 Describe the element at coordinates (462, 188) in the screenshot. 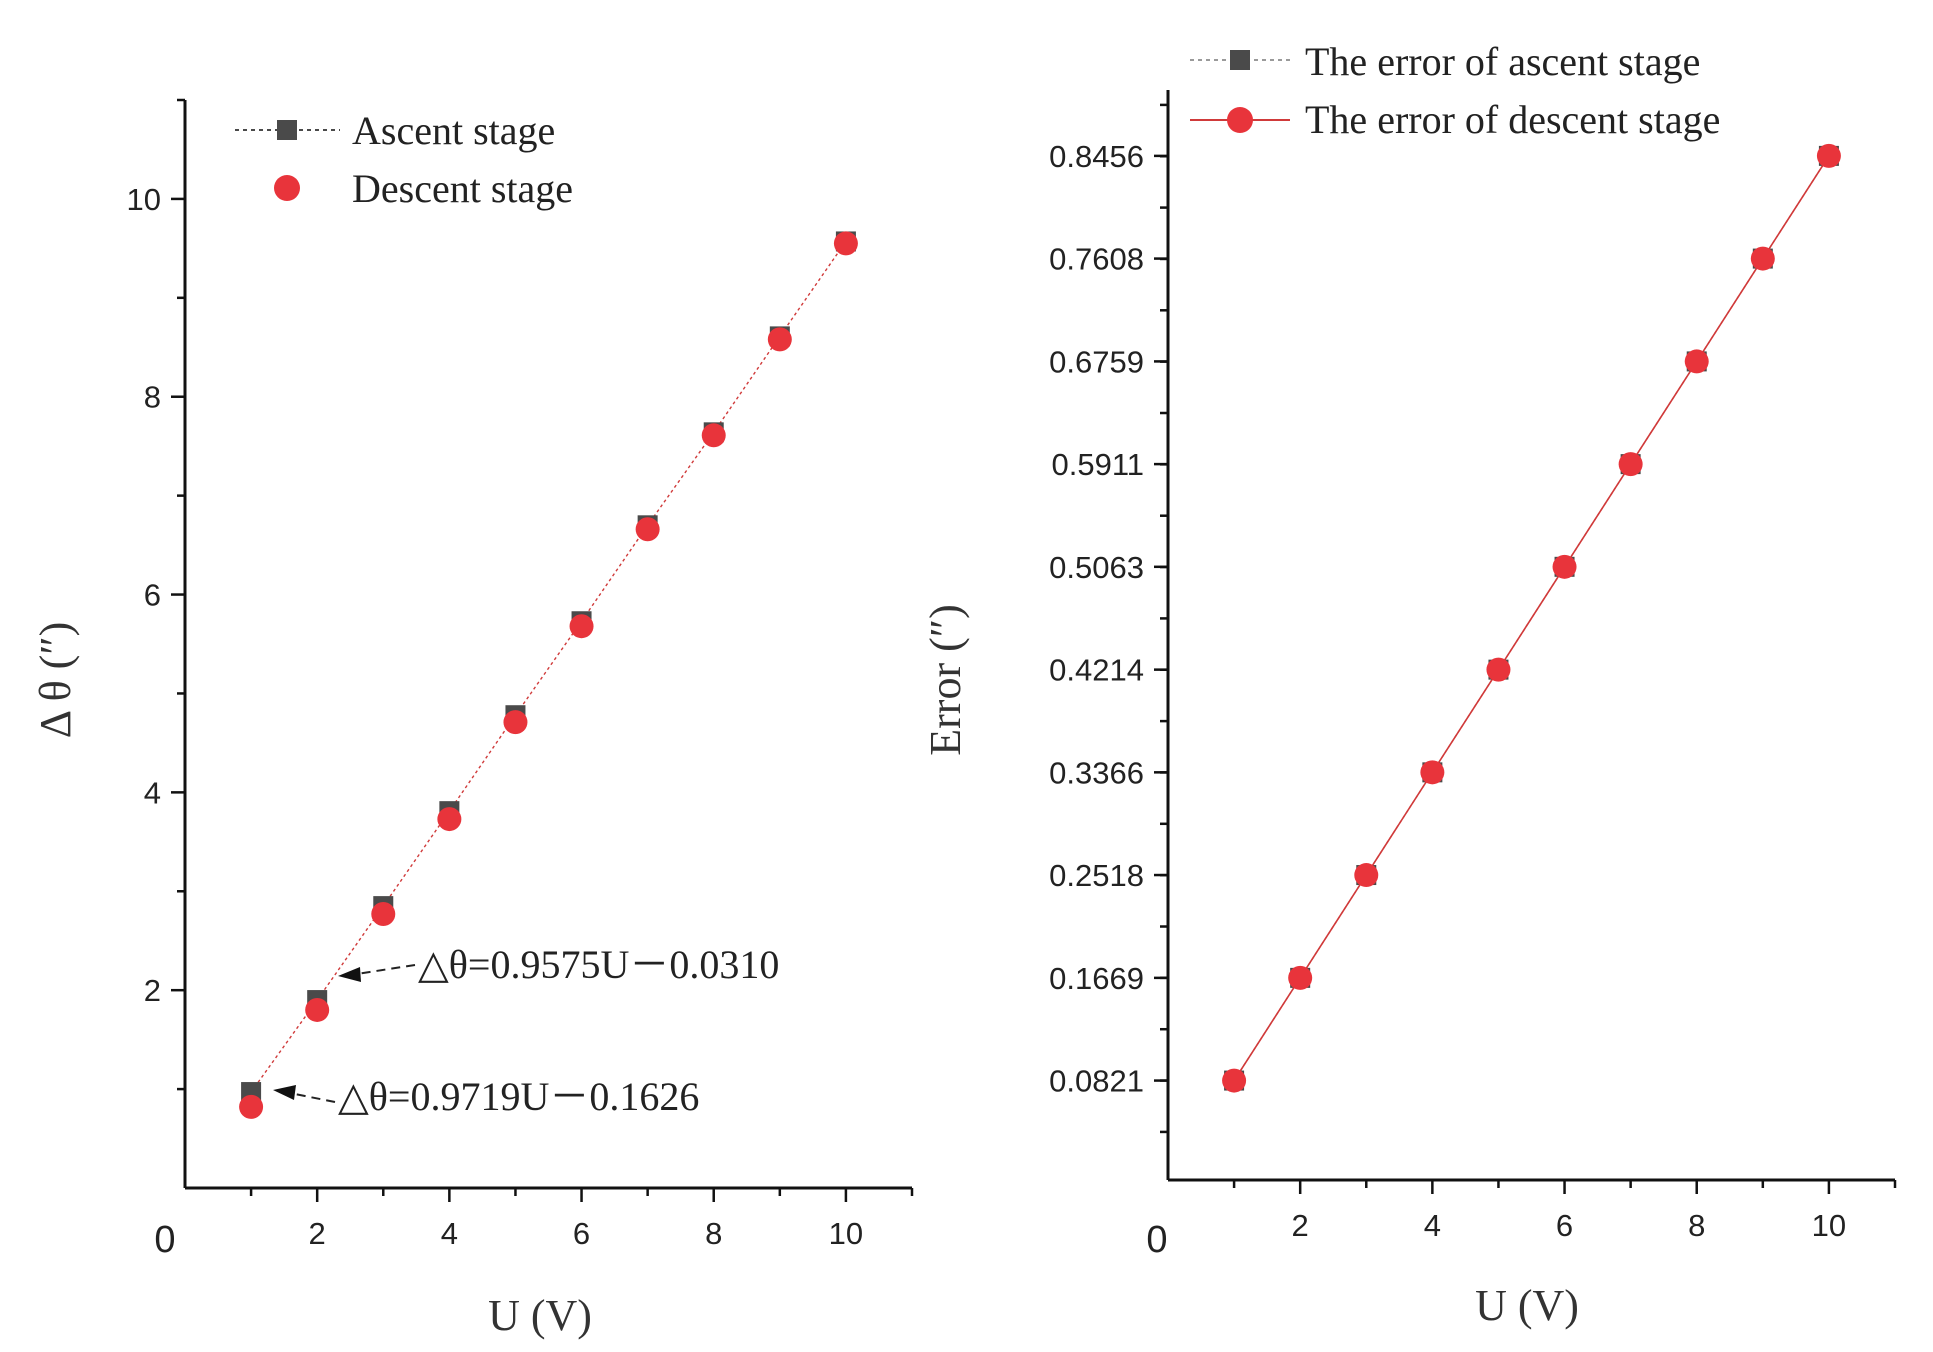

I see `legend-descent-label: Descent stage` at that location.